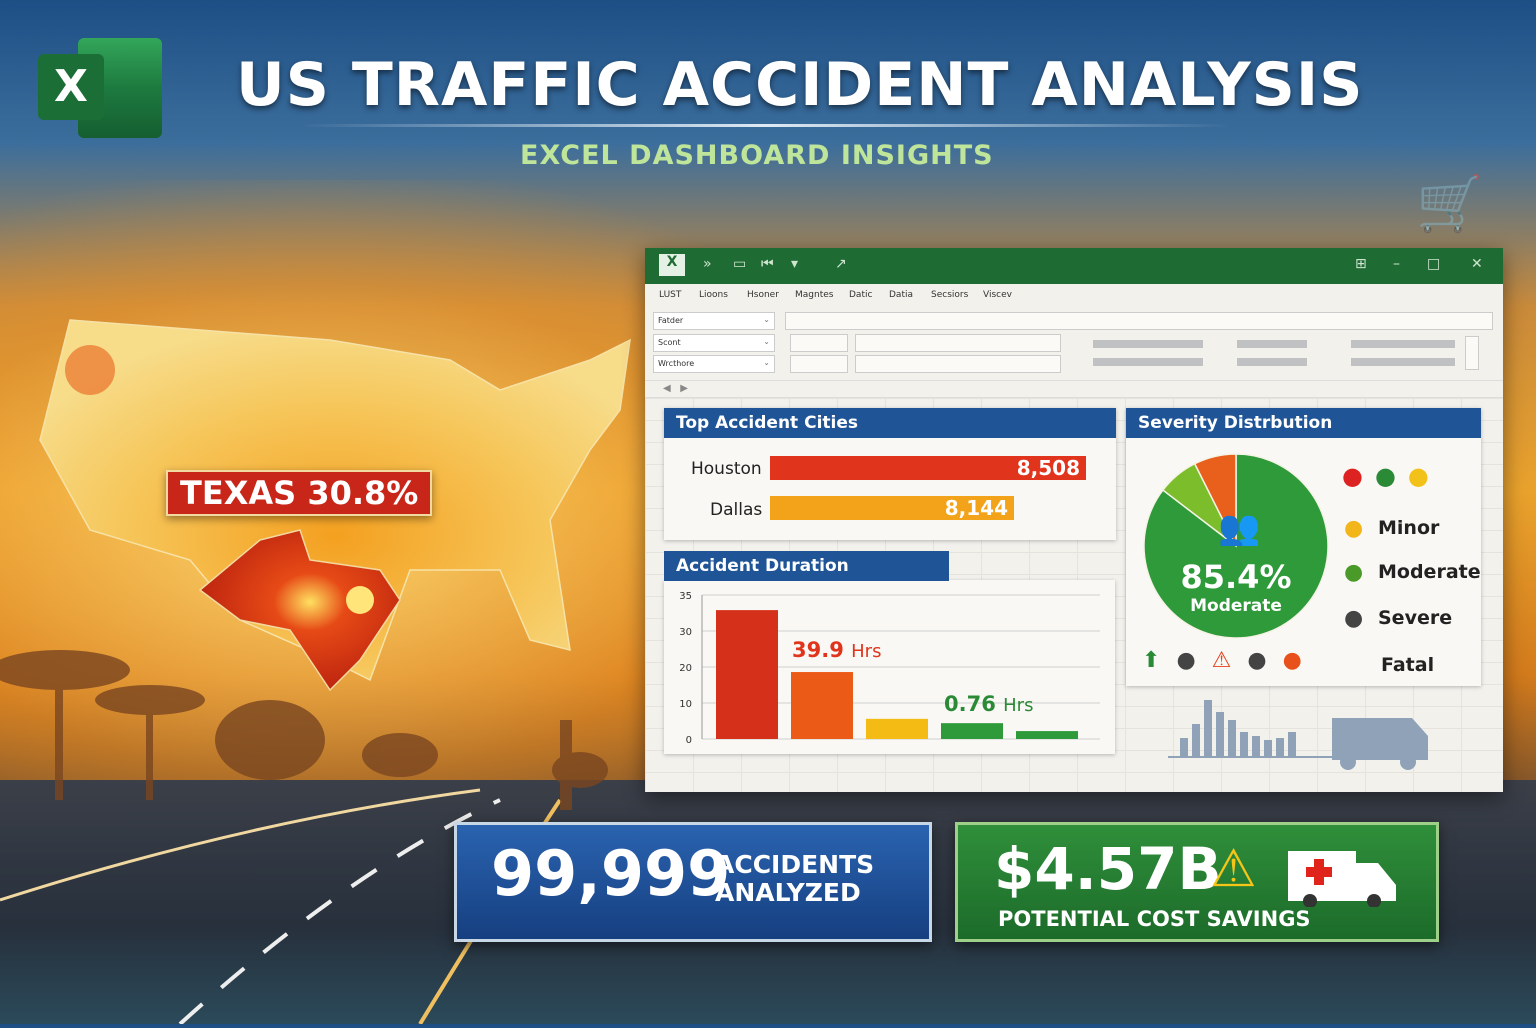 The width and height of the screenshot is (1536, 1028). Describe the element at coordinates (304, 730) in the screenshot. I see `savanna-silhouette` at that location.